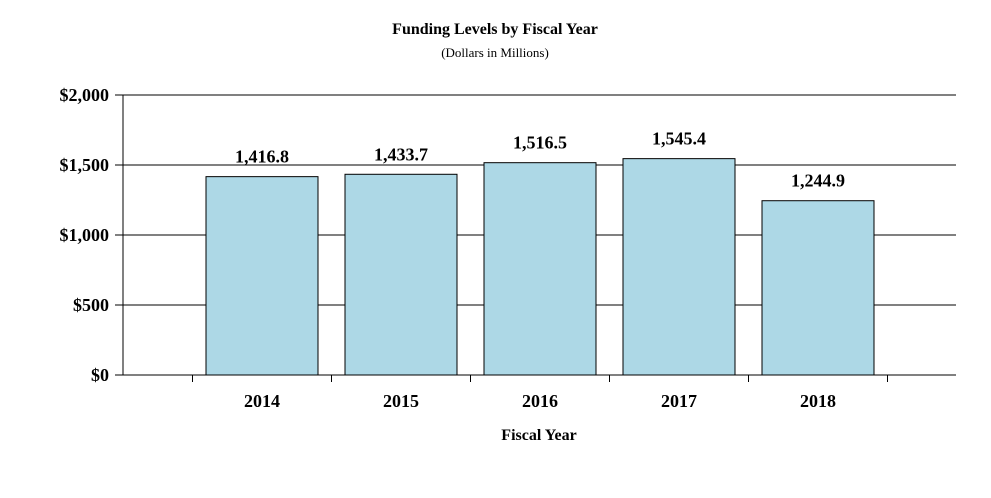  Describe the element at coordinates (91, 305) in the screenshot. I see `y-tick-label: $500` at that location.